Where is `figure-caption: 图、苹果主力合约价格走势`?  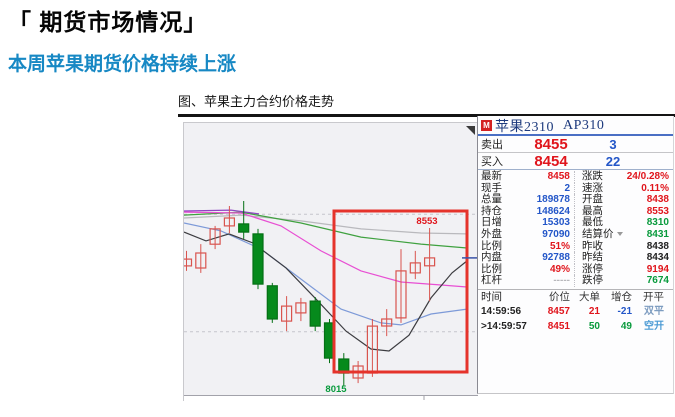 figure-caption: 图、苹果主力合约价格走势 is located at coordinates (256, 101).